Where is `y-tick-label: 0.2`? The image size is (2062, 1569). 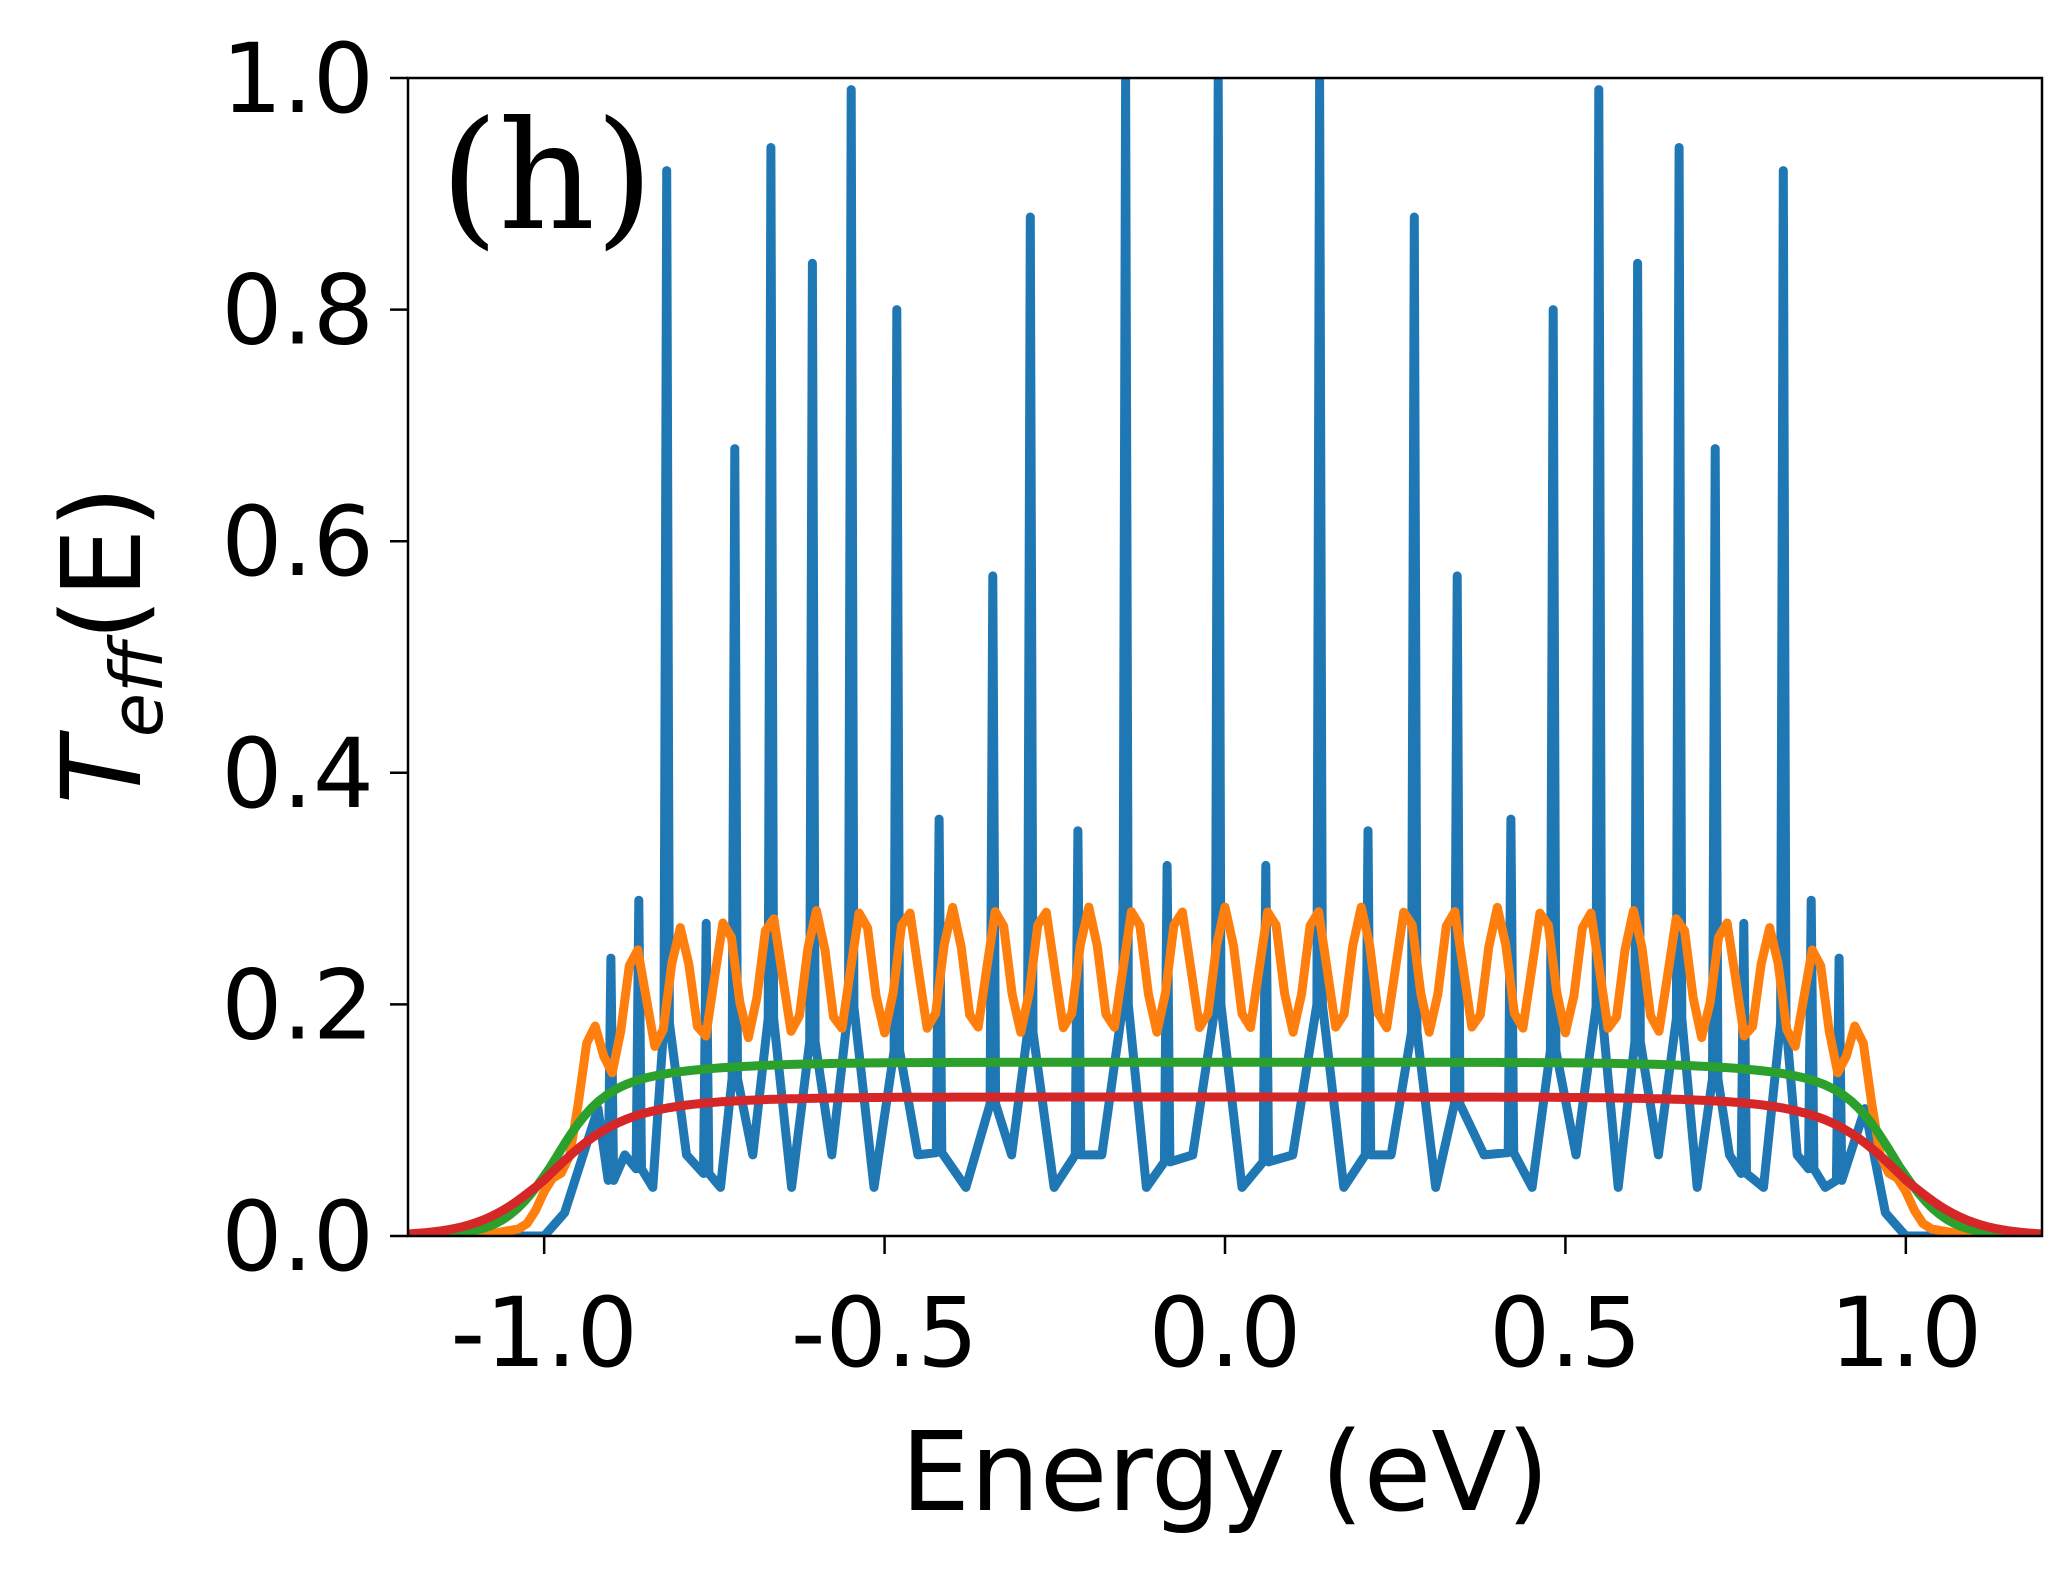 y-tick-label: 0.2 is located at coordinates (297, 1005).